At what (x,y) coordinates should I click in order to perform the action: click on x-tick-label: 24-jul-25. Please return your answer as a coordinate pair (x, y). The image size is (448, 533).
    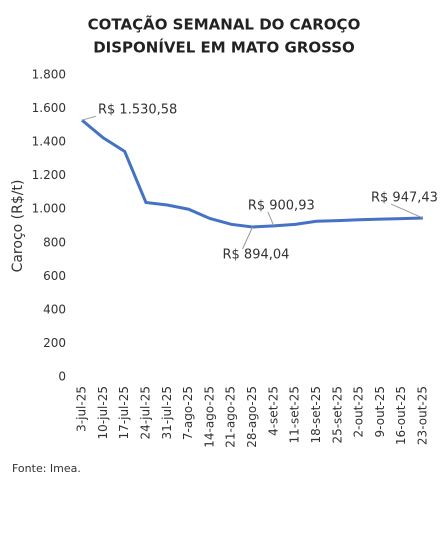
    Looking at the image, I should click on (145, 412).